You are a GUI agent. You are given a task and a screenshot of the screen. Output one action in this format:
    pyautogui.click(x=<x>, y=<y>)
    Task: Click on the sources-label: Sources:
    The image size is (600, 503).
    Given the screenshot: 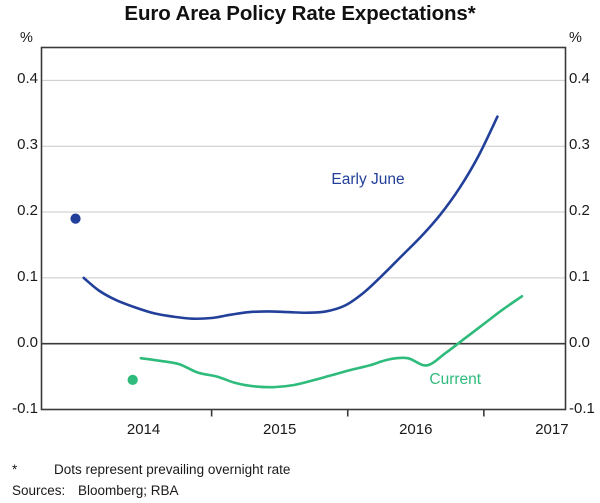 What is the action you would take?
    pyautogui.click(x=39, y=490)
    